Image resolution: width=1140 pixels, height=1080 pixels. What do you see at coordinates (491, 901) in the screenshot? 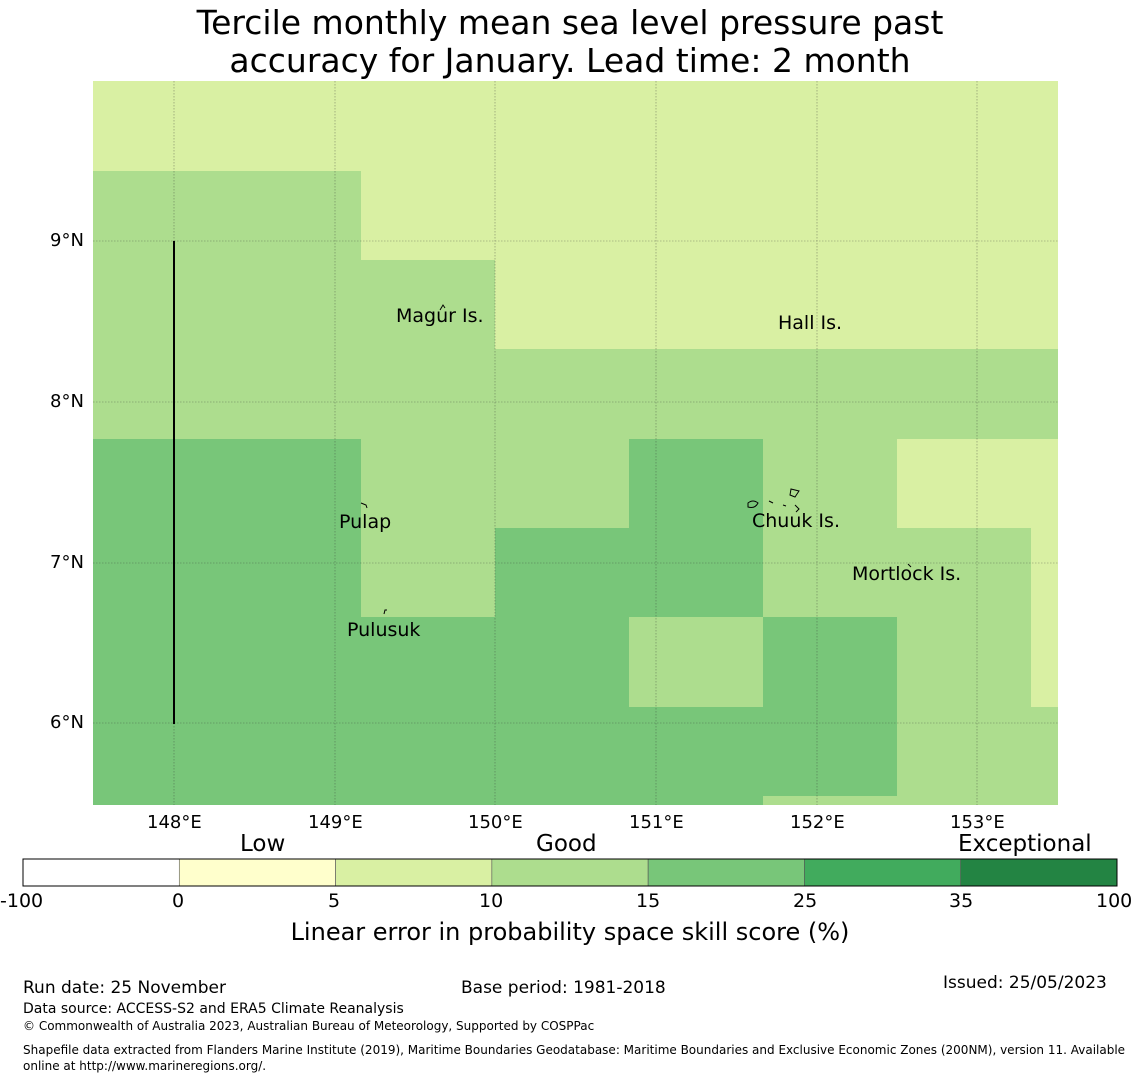
I see `colorbar-tick-label: 10` at bounding box center [491, 901].